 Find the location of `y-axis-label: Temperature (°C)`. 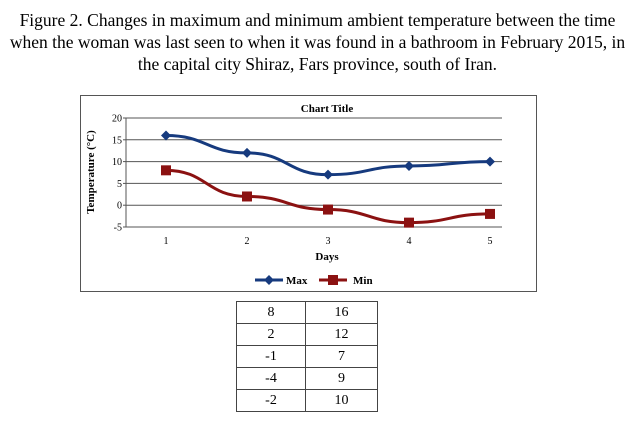

y-axis-label: Temperature (°C) is located at coordinates (91, 172).